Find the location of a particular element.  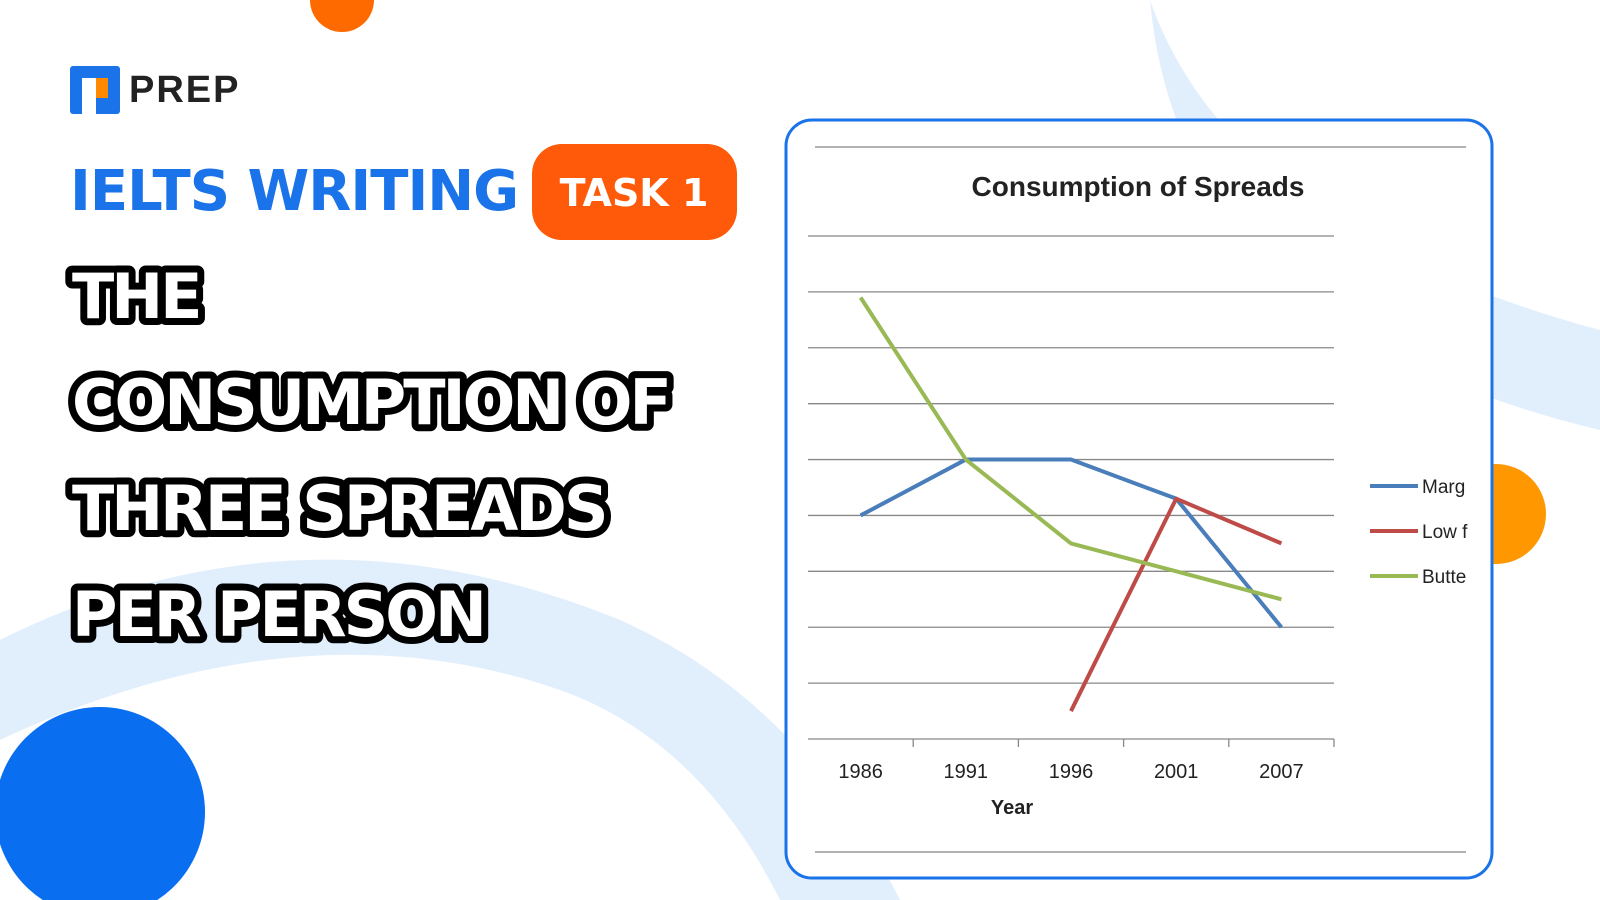

x-tick-label: 2007 is located at coordinates (1281, 772).